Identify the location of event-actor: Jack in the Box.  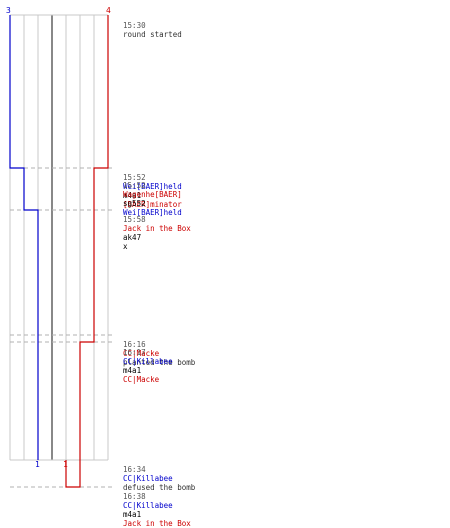
(157, 228).